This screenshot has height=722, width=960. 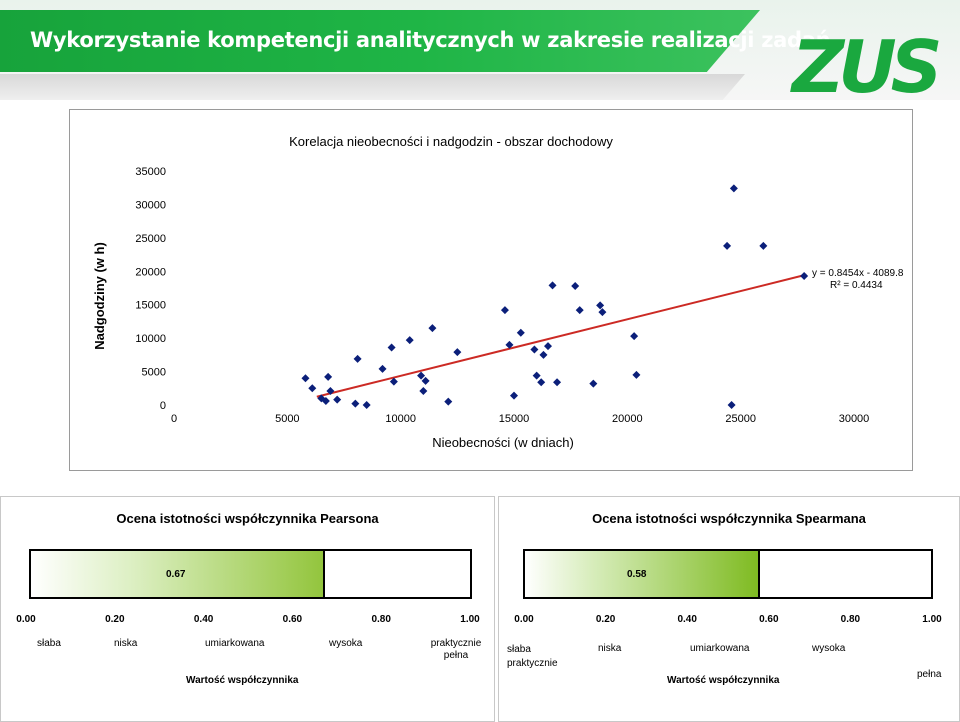 What do you see at coordinates (532, 656) in the screenshot?
I see `spearman-category-0: słaba praktycznie` at bounding box center [532, 656].